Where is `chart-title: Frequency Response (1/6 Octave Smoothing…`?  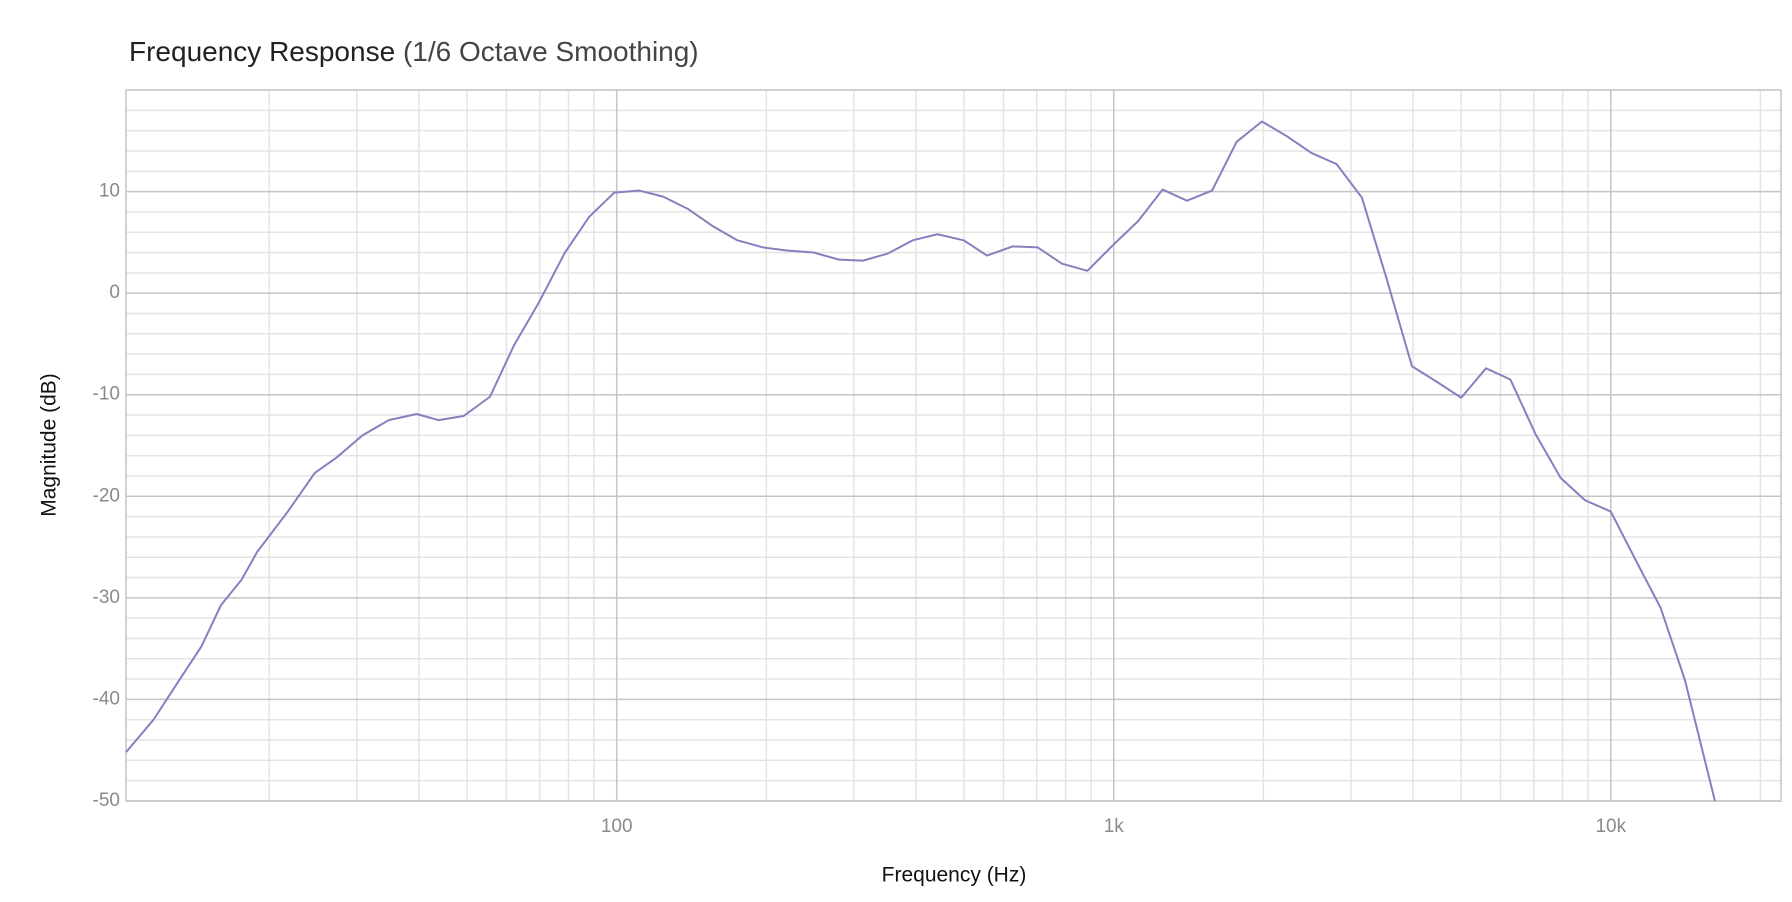
chart-title: Frequency Response (1/6 Octave Smoothing… is located at coordinates (414, 51).